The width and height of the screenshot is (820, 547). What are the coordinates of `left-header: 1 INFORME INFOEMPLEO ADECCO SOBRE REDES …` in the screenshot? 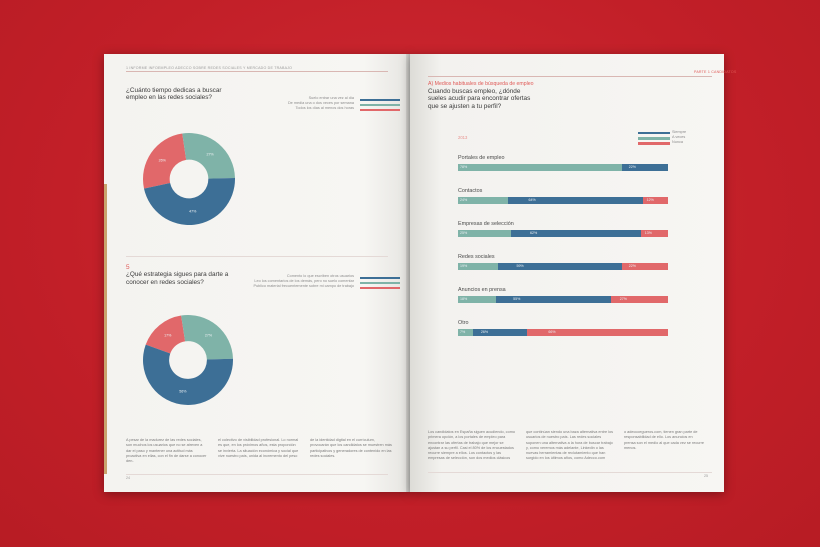 It's located at (209, 68).